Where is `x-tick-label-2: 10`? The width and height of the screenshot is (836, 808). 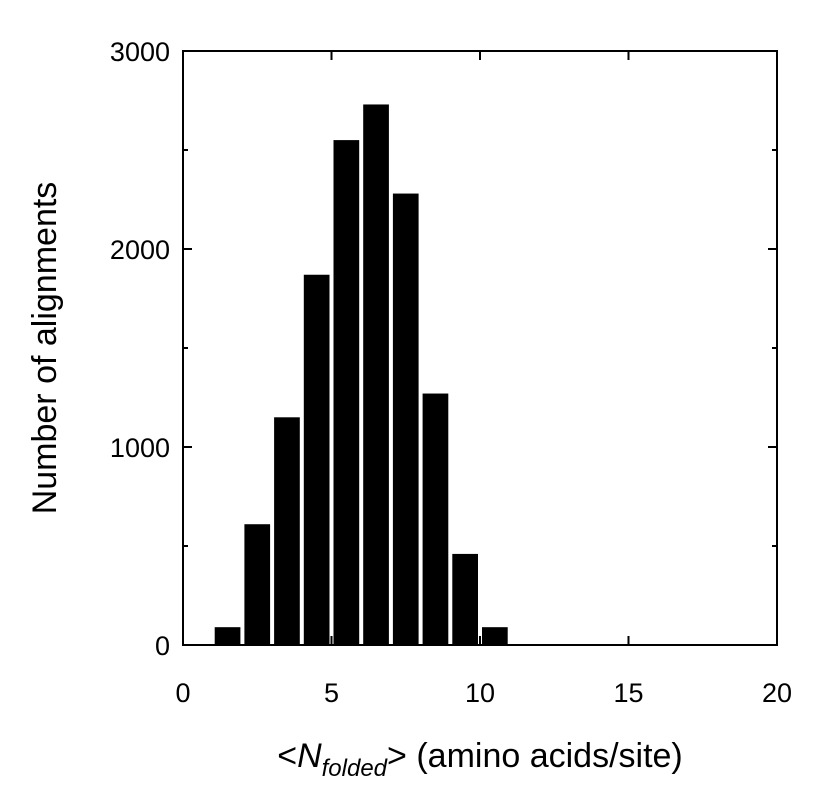 x-tick-label-2: 10 is located at coordinates (480, 693).